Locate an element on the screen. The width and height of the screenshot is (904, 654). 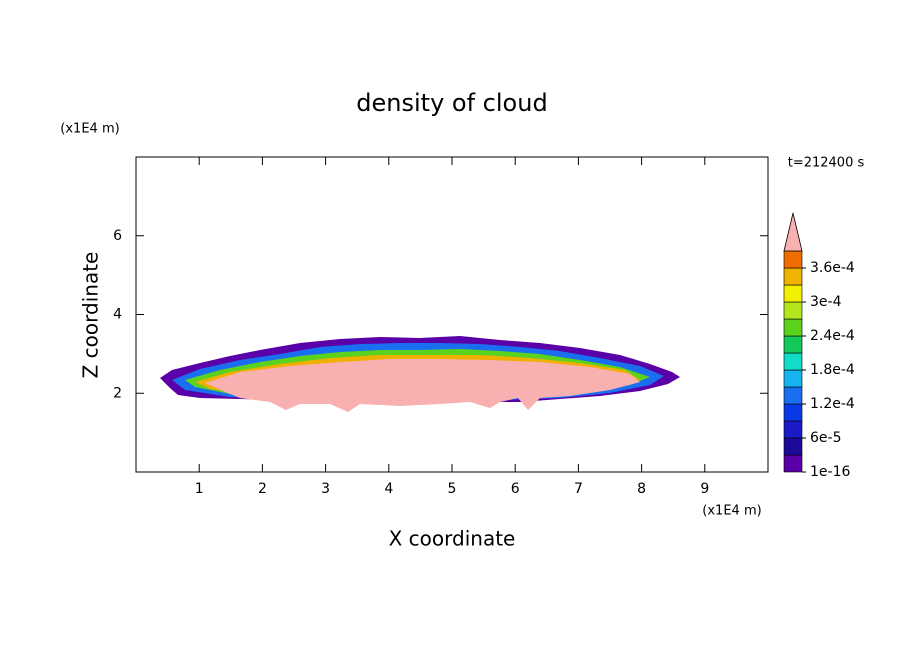
x-tick-label: 1 is located at coordinates (199, 489).